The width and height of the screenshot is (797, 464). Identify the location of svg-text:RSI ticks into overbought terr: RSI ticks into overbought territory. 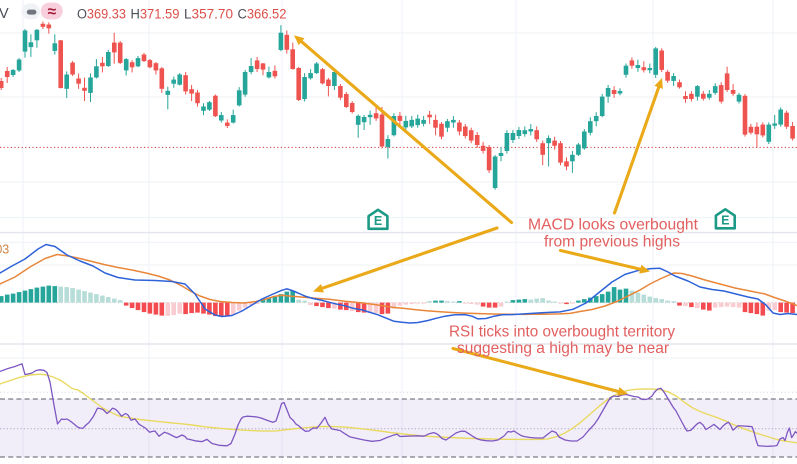
(562, 331).